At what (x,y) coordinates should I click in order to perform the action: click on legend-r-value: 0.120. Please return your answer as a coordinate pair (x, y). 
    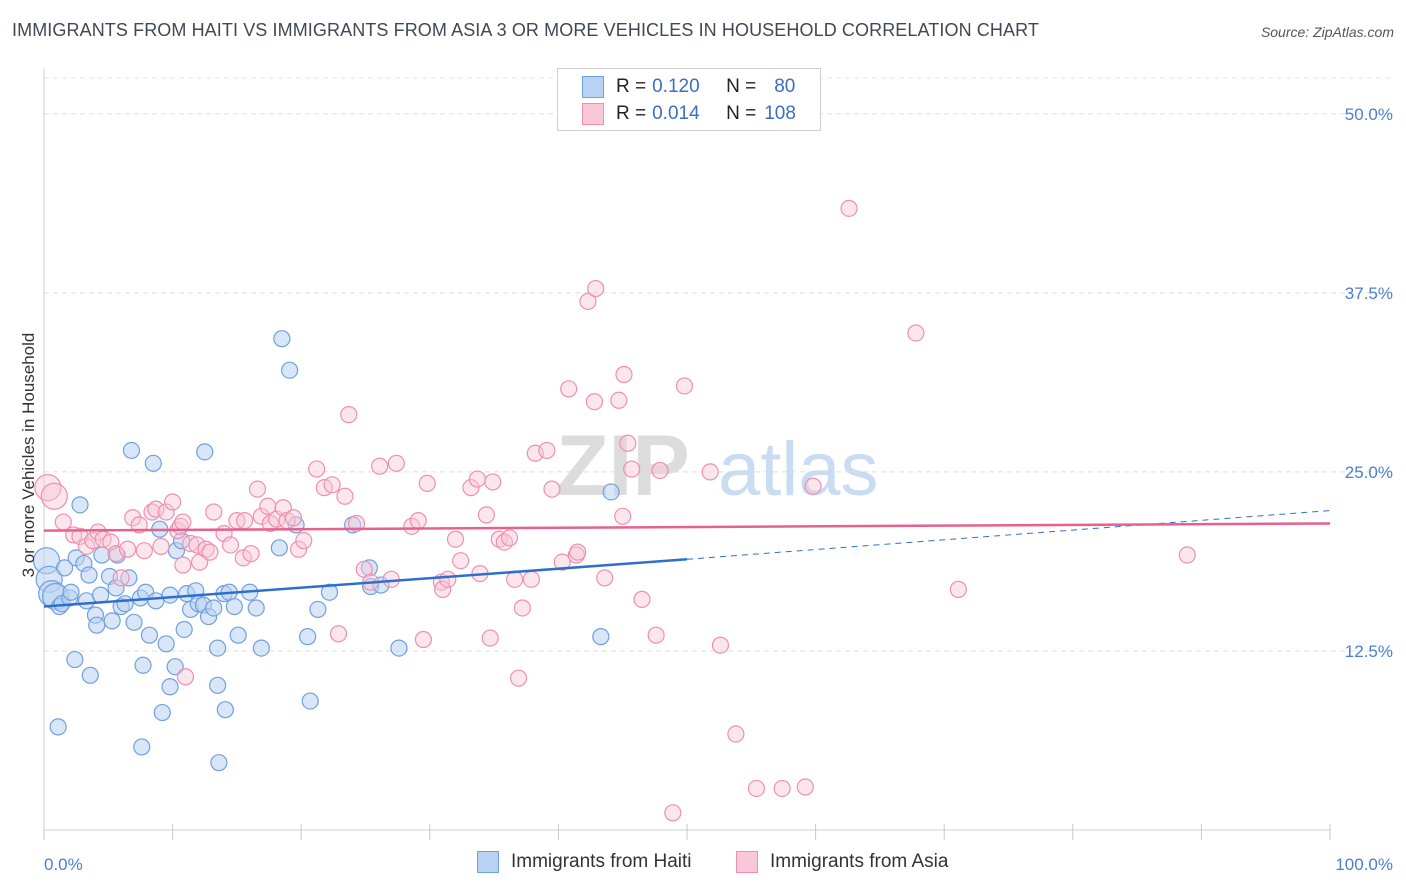
    Looking at the image, I should click on (676, 86).